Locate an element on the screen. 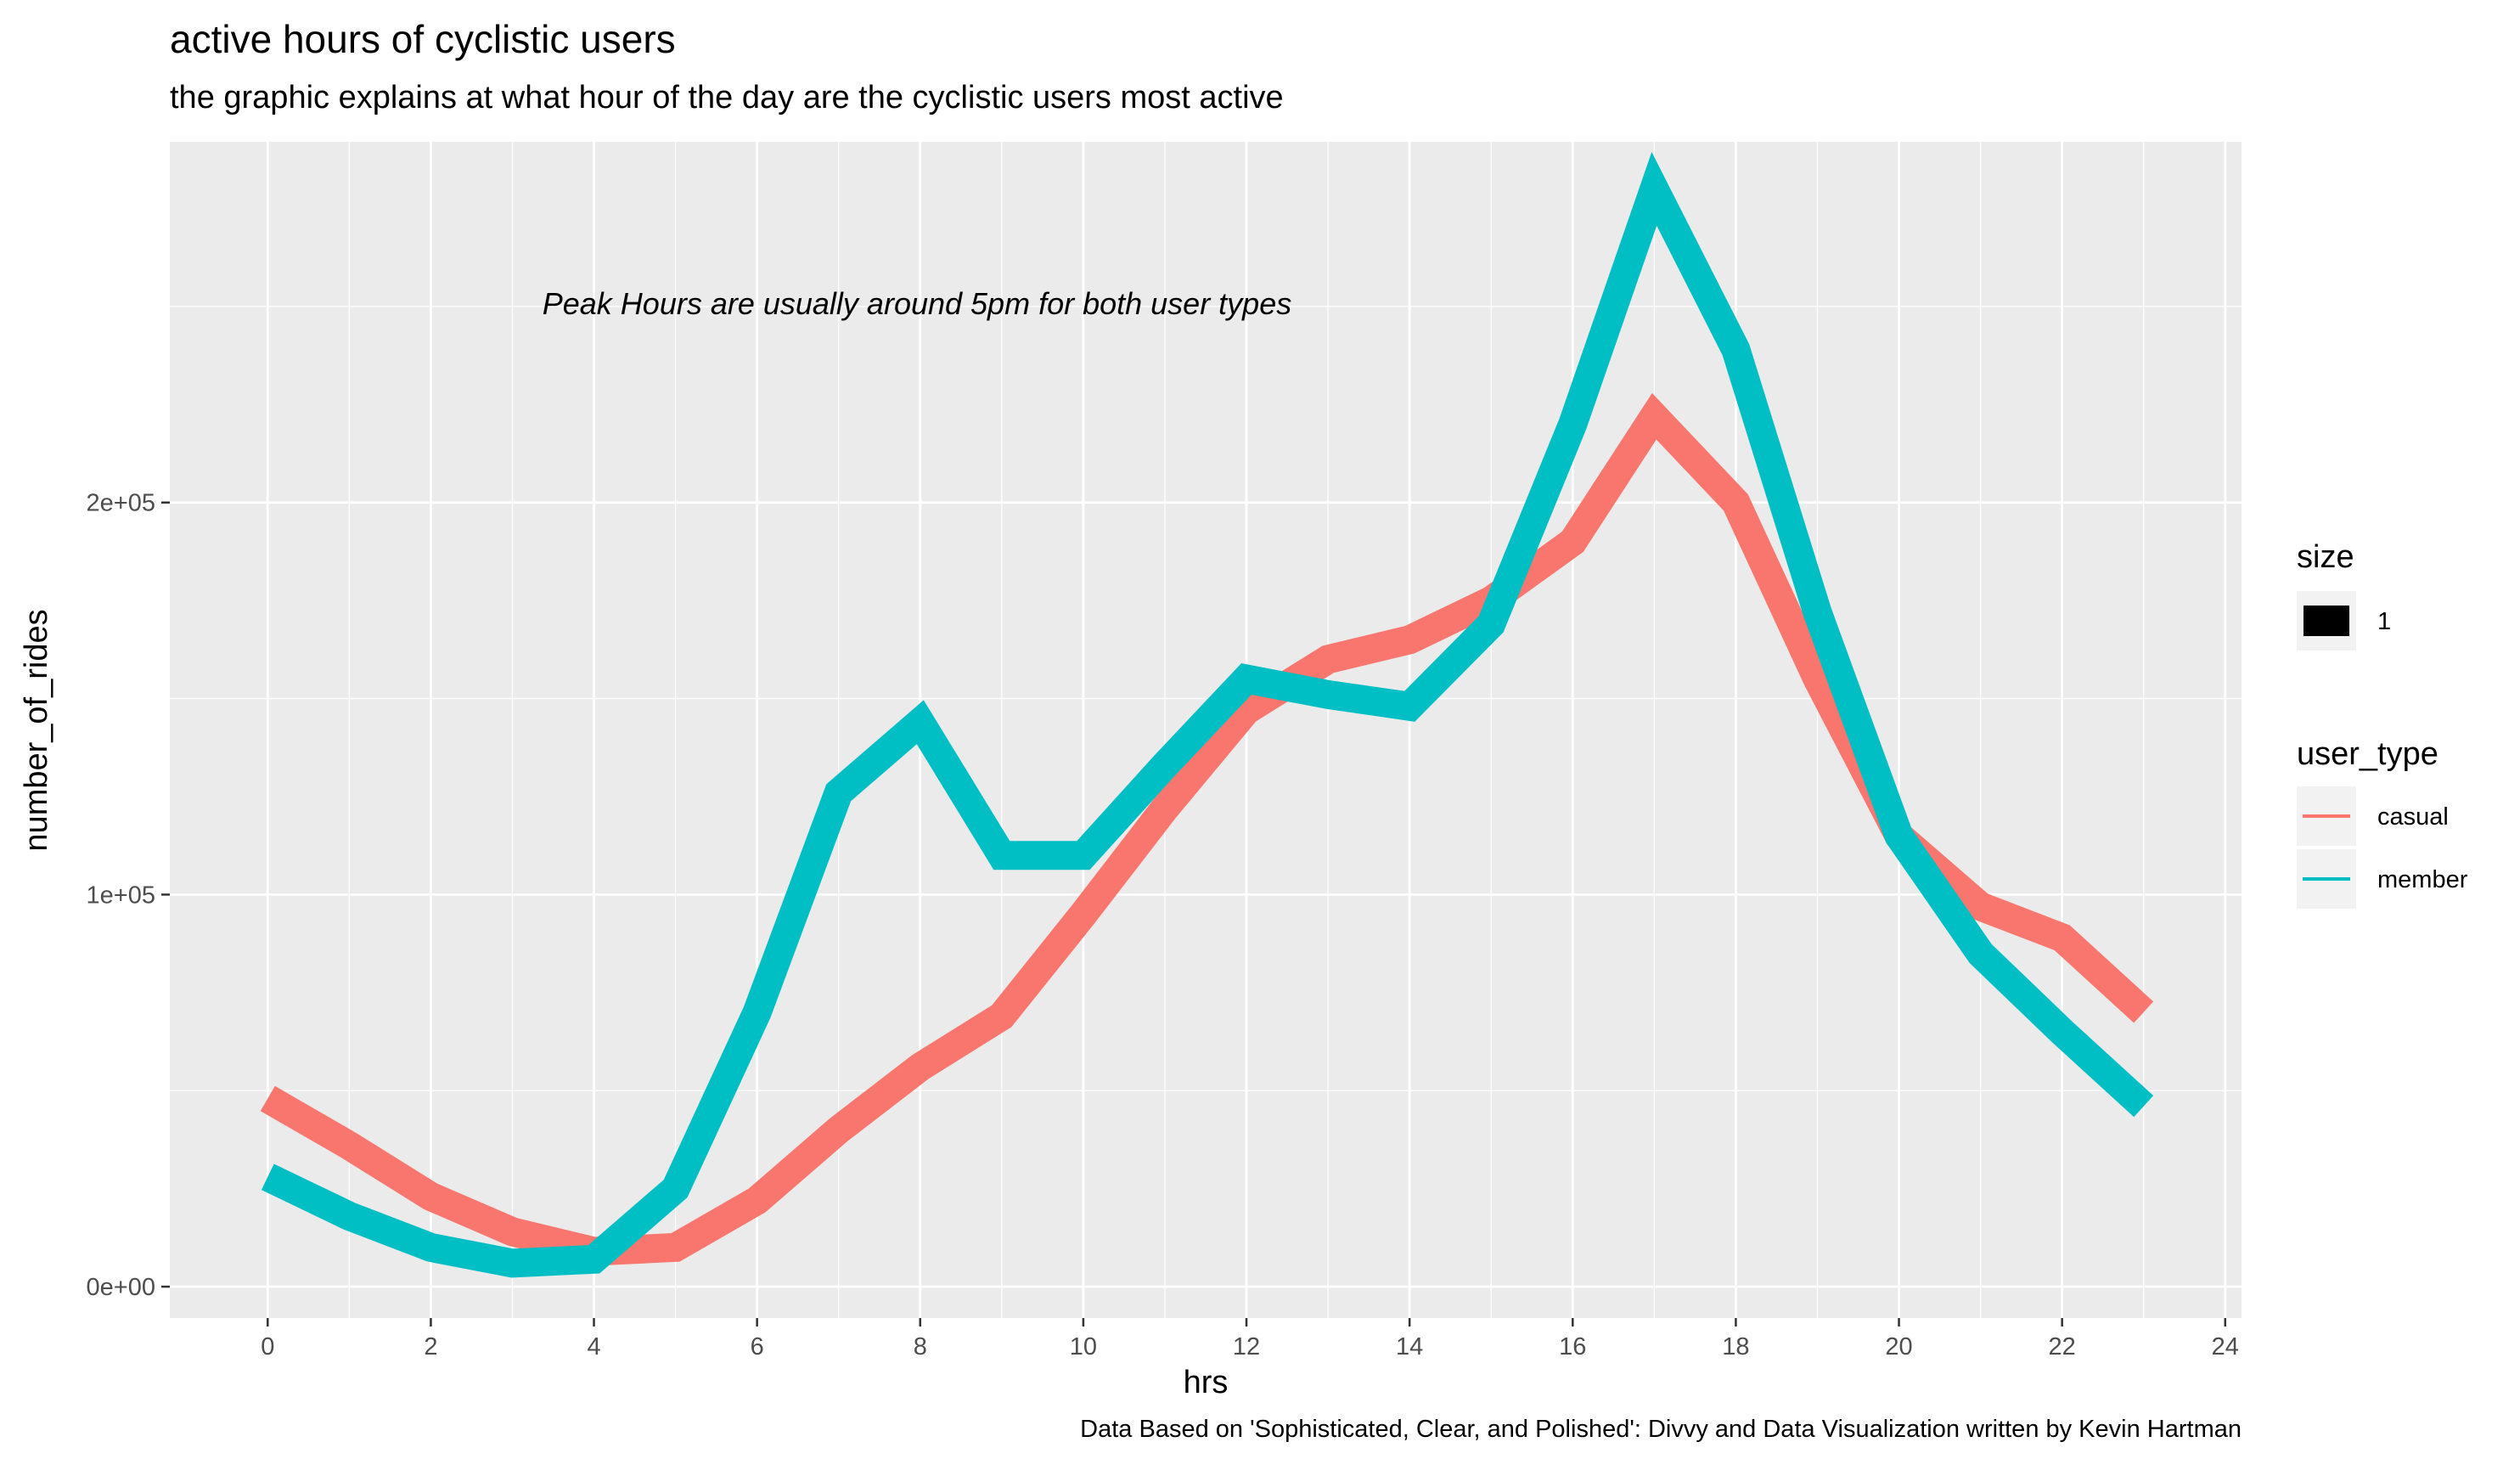 The width and height of the screenshot is (2520, 1459). legend: size 1 user_type casual member is located at coordinates (2382, 724).